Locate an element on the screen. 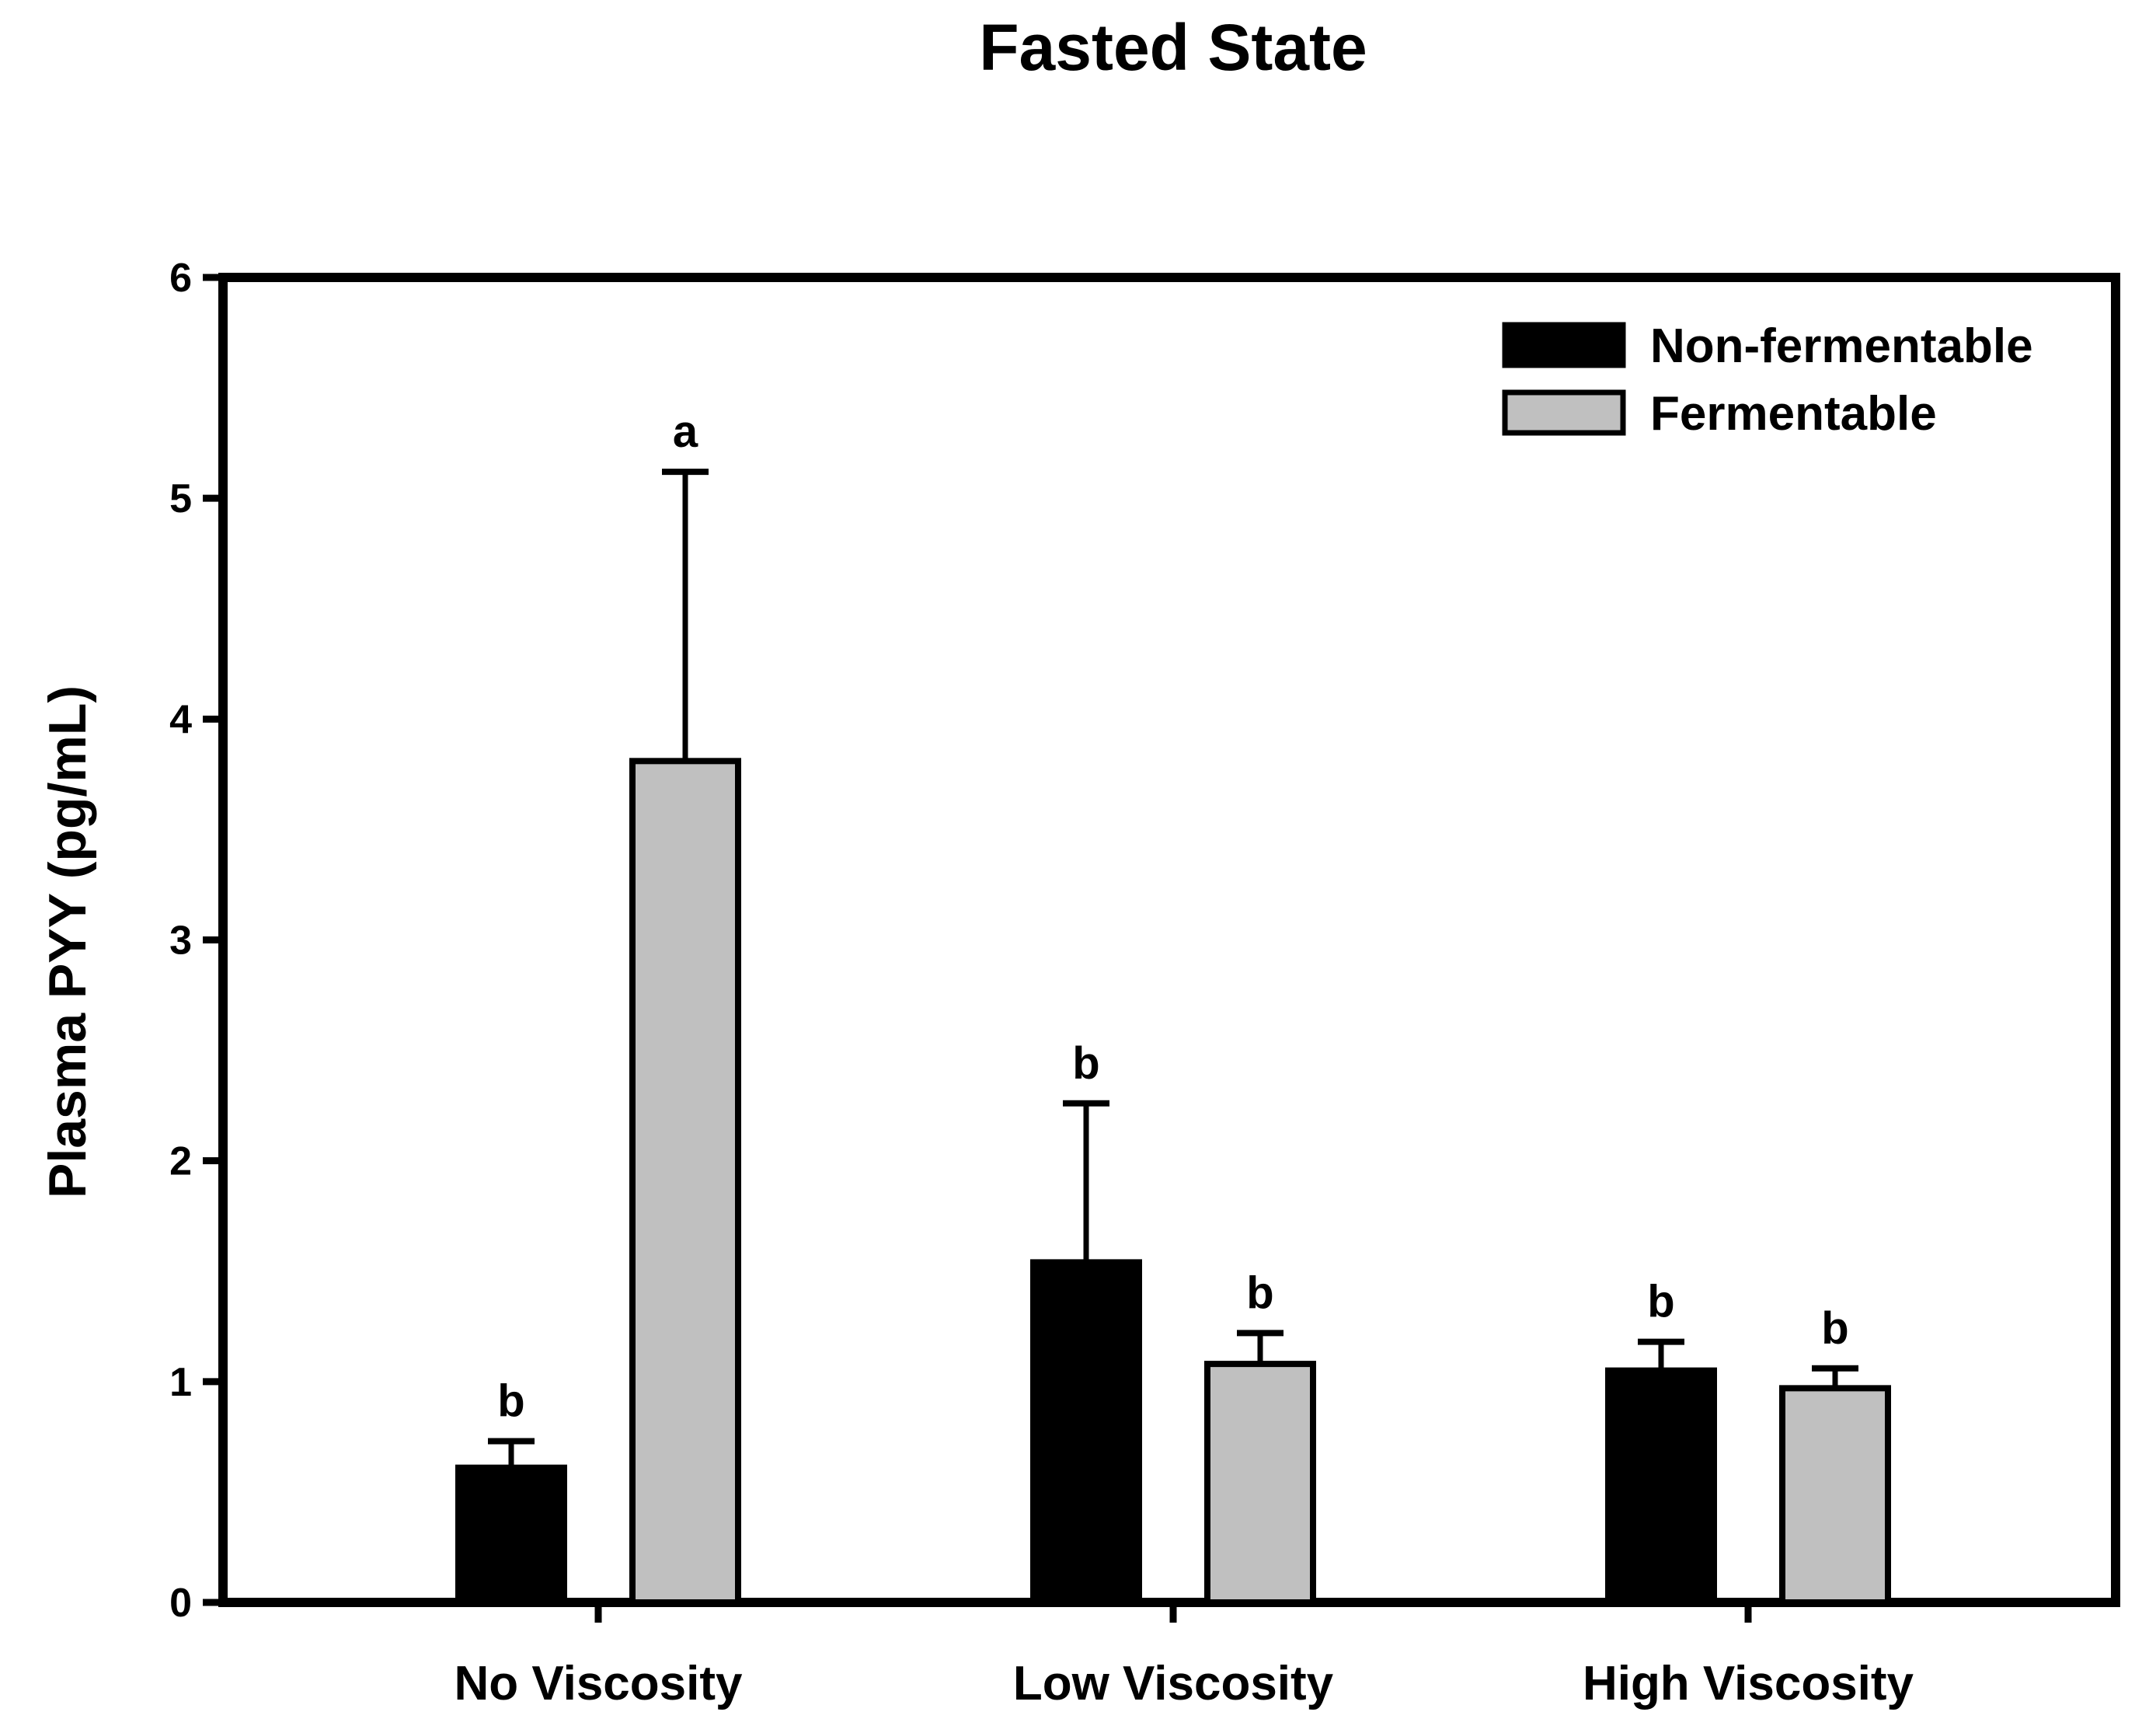 Image resolution: width=2156 pixels, height=1712 pixels. legend: Non-fermentable Fermentable is located at coordinates (1767, 380).